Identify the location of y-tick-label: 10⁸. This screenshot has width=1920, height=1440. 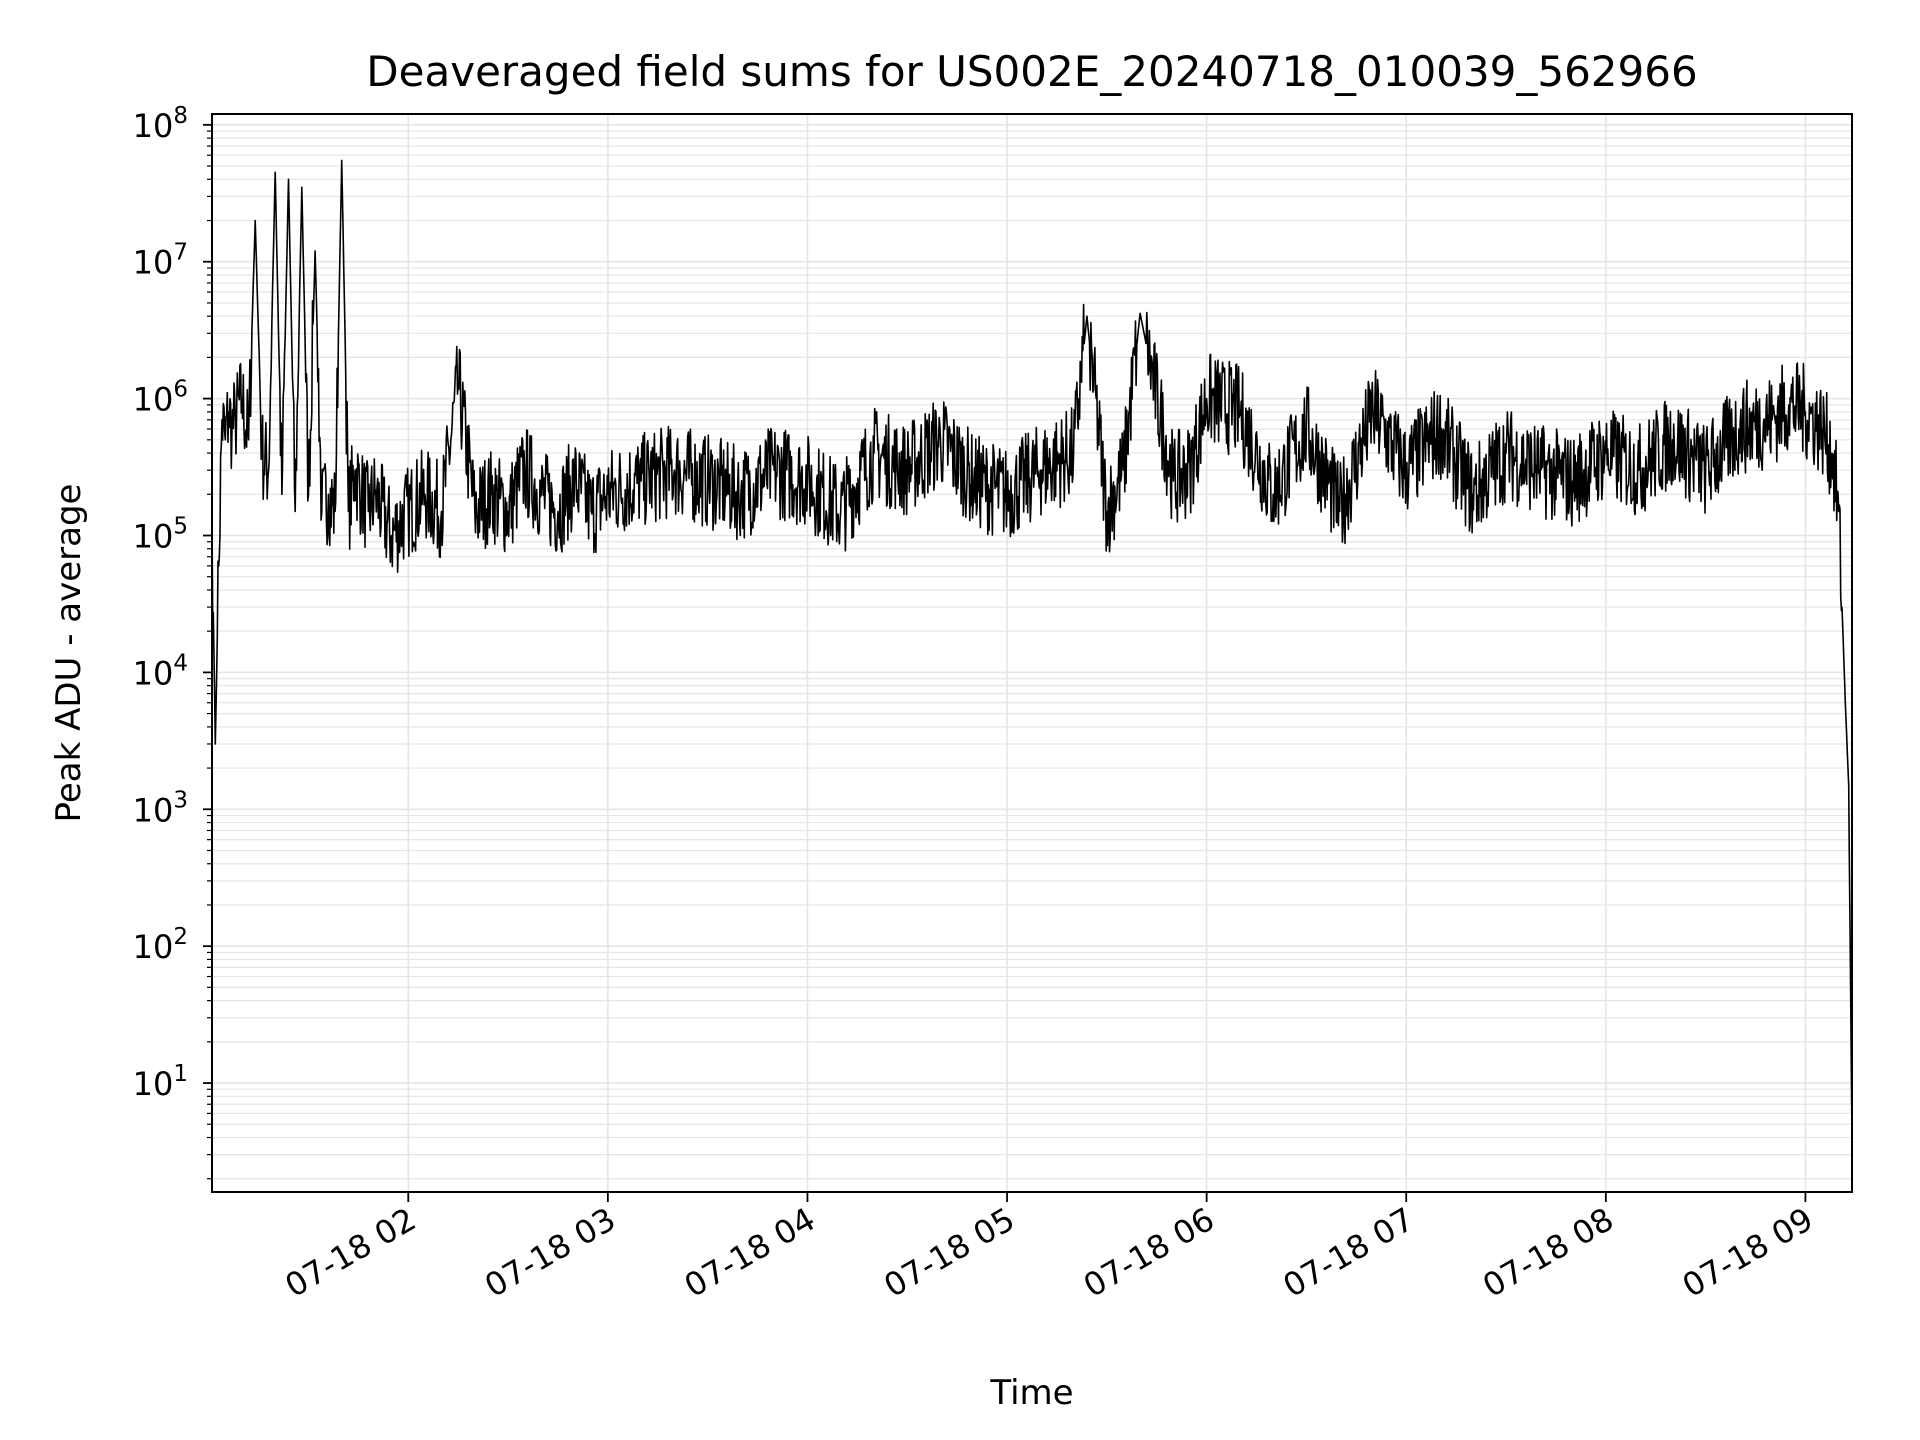
(160, 124).